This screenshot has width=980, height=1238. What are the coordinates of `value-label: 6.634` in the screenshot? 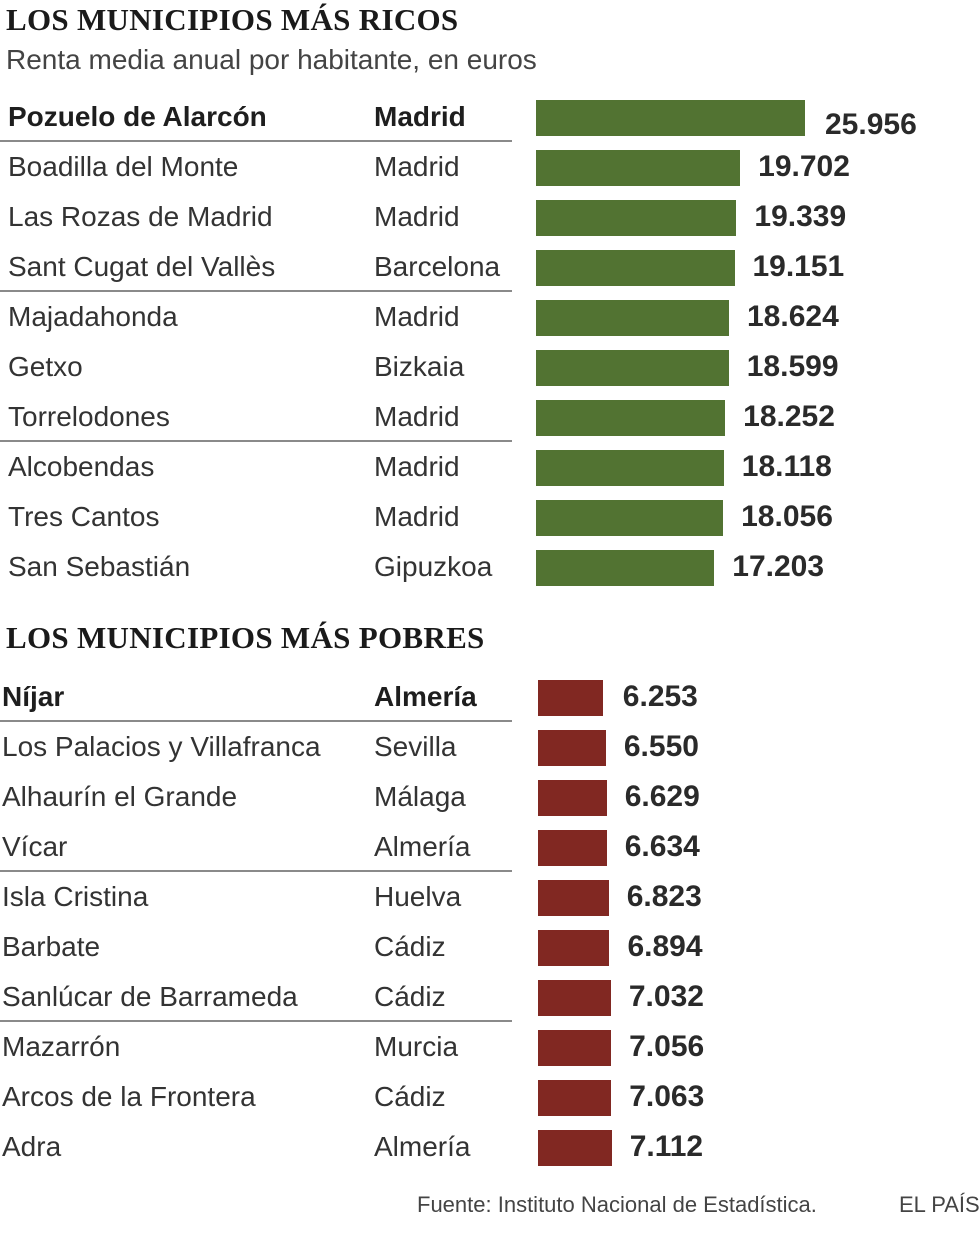 It's located at (662, 846).